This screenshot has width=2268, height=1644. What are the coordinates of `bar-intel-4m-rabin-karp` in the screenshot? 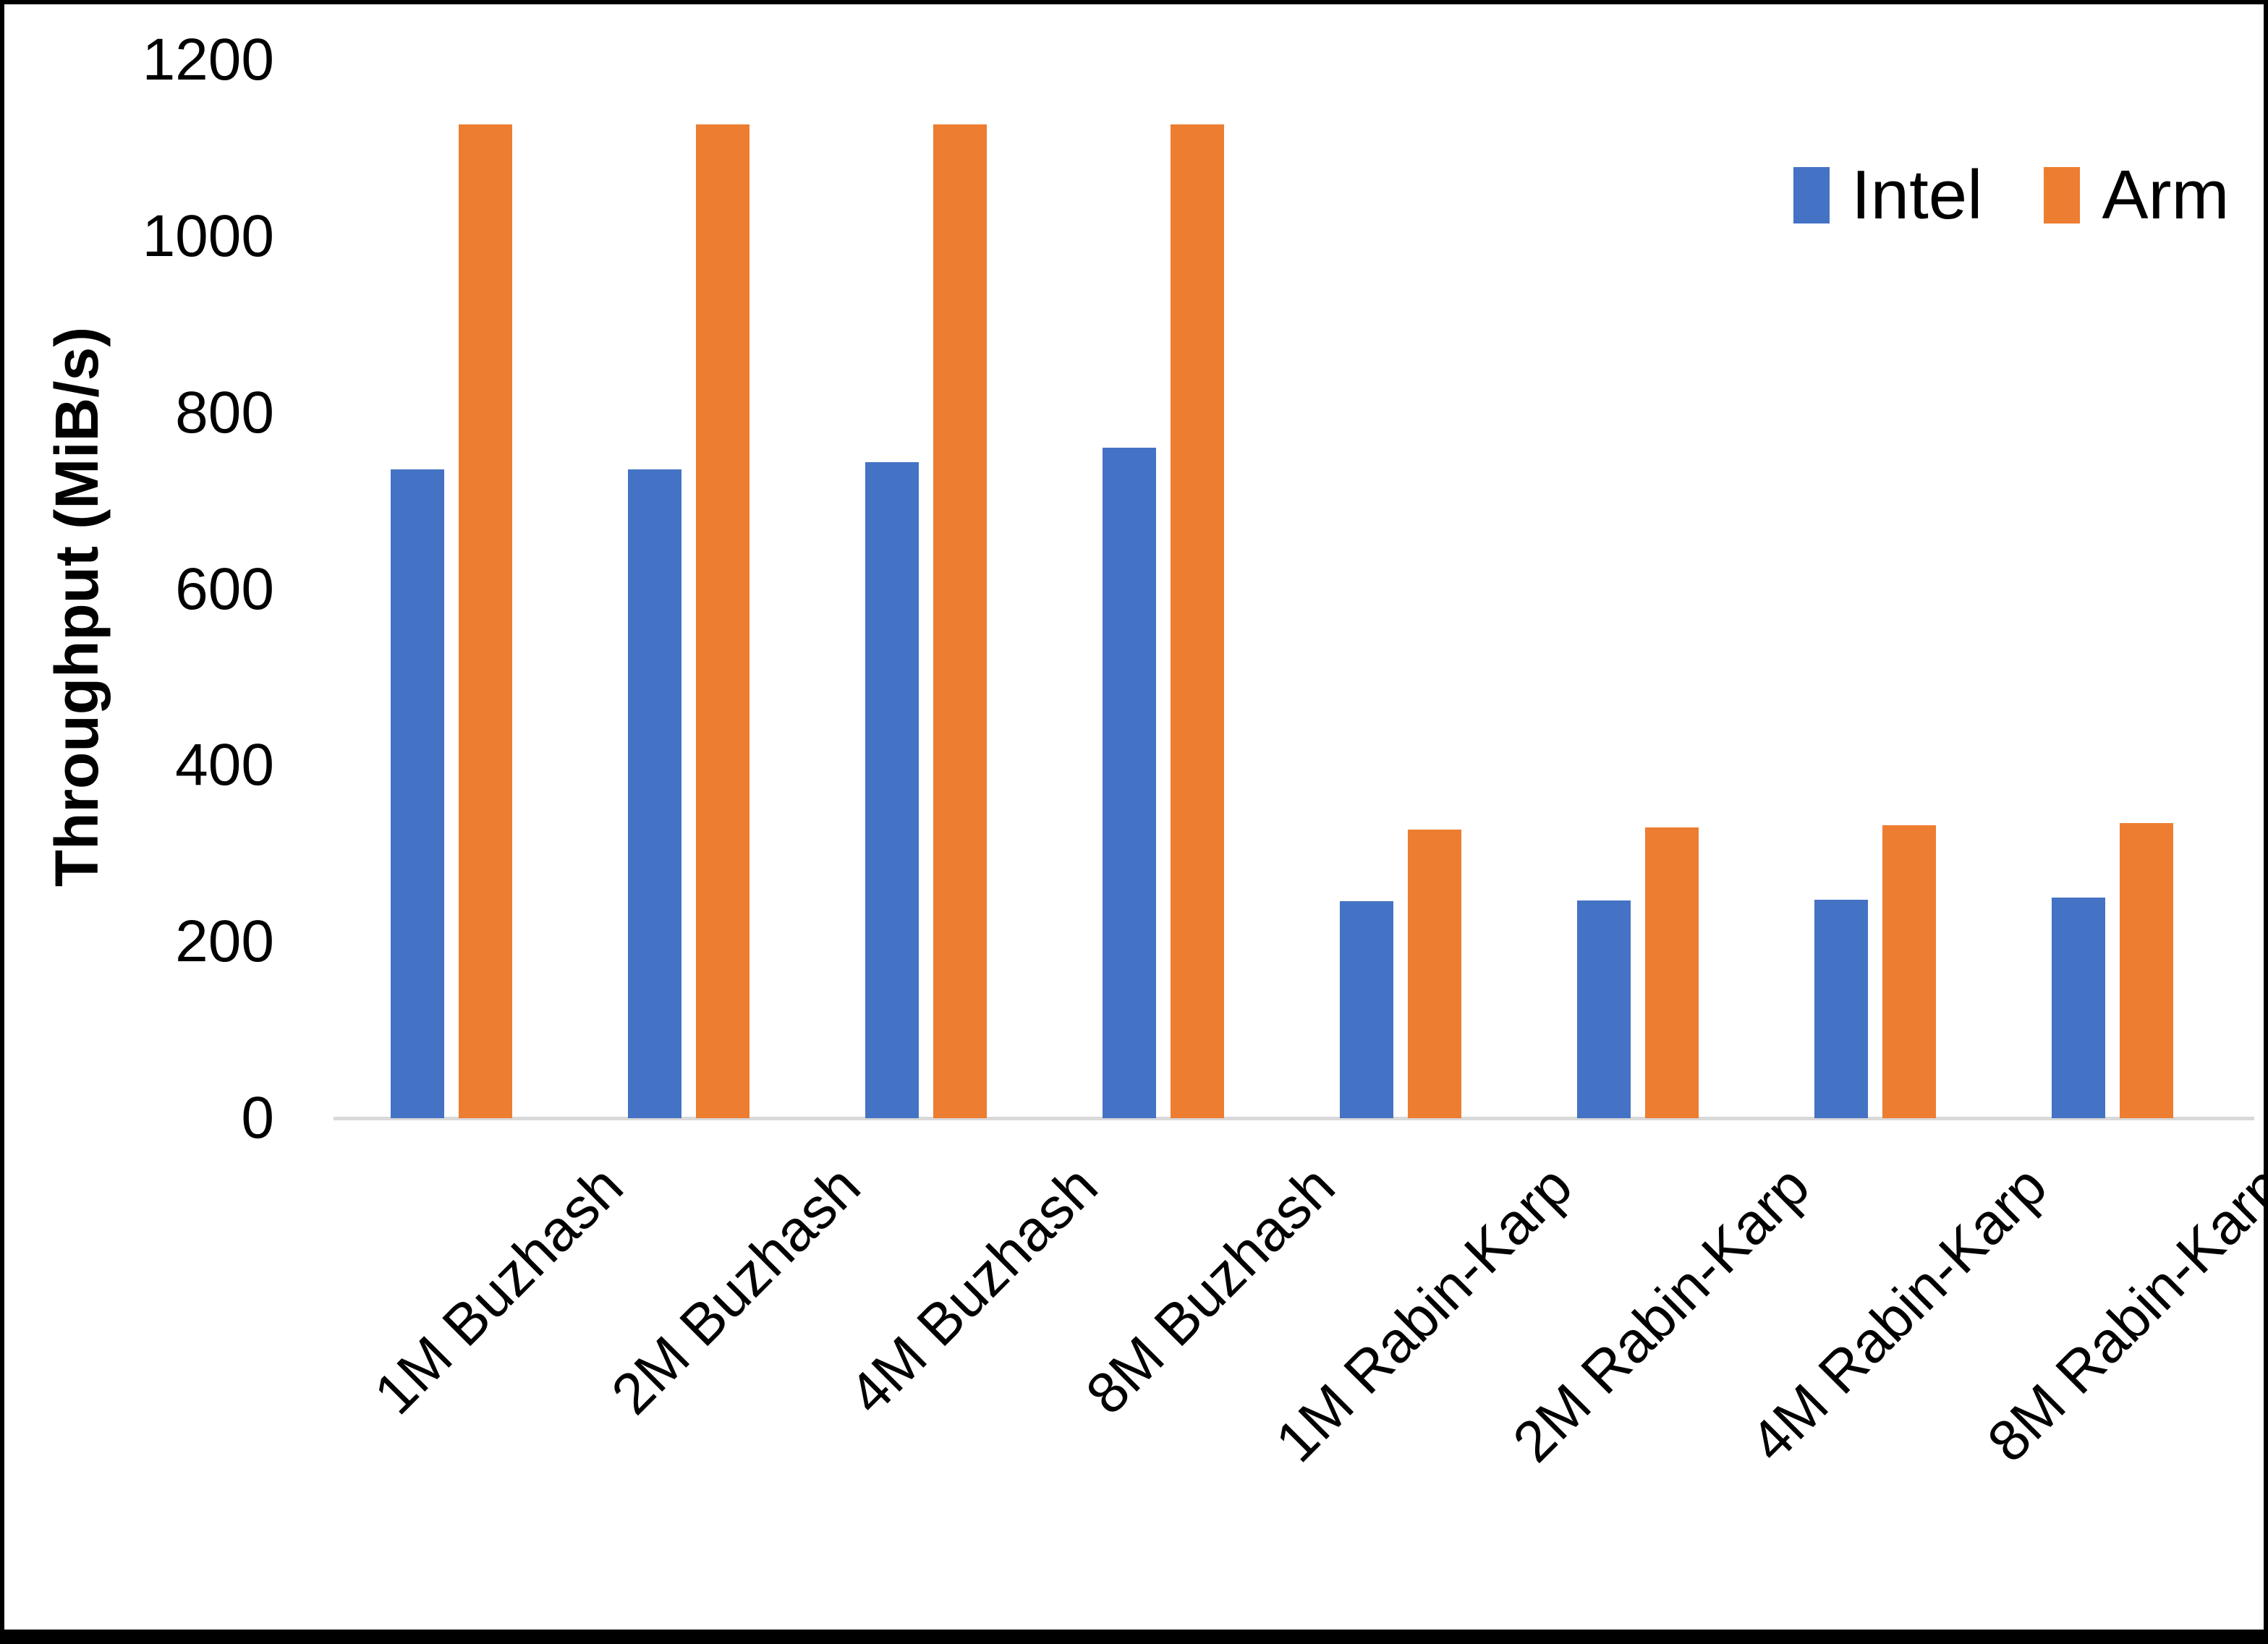 It's located at (1841, 1009).